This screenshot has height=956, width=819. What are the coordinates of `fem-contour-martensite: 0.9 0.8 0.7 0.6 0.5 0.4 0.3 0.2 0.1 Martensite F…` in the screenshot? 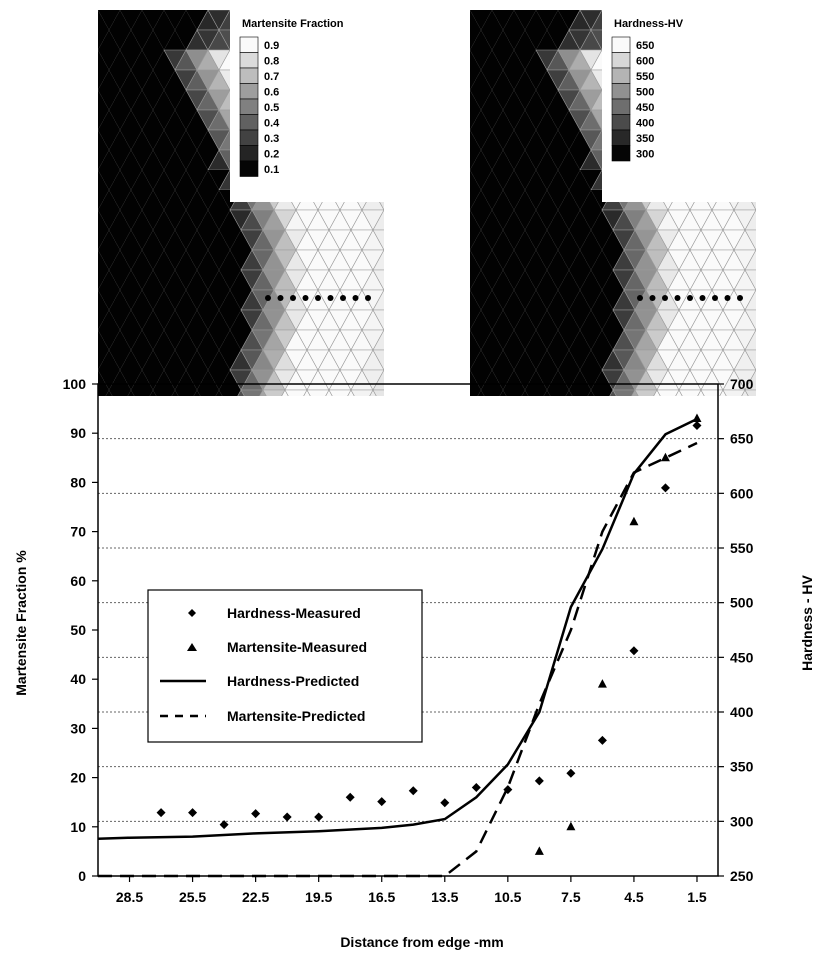 It's located at (241, 203).